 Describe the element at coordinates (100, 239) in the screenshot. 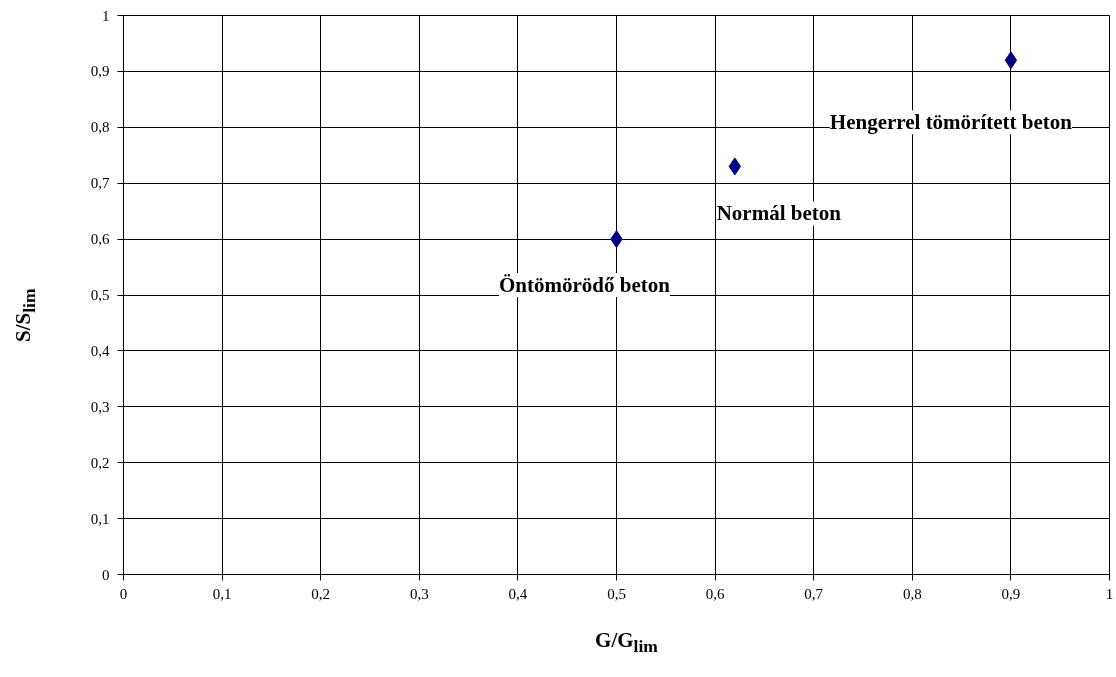

I see `y-tick-label: 0,6` at that location.